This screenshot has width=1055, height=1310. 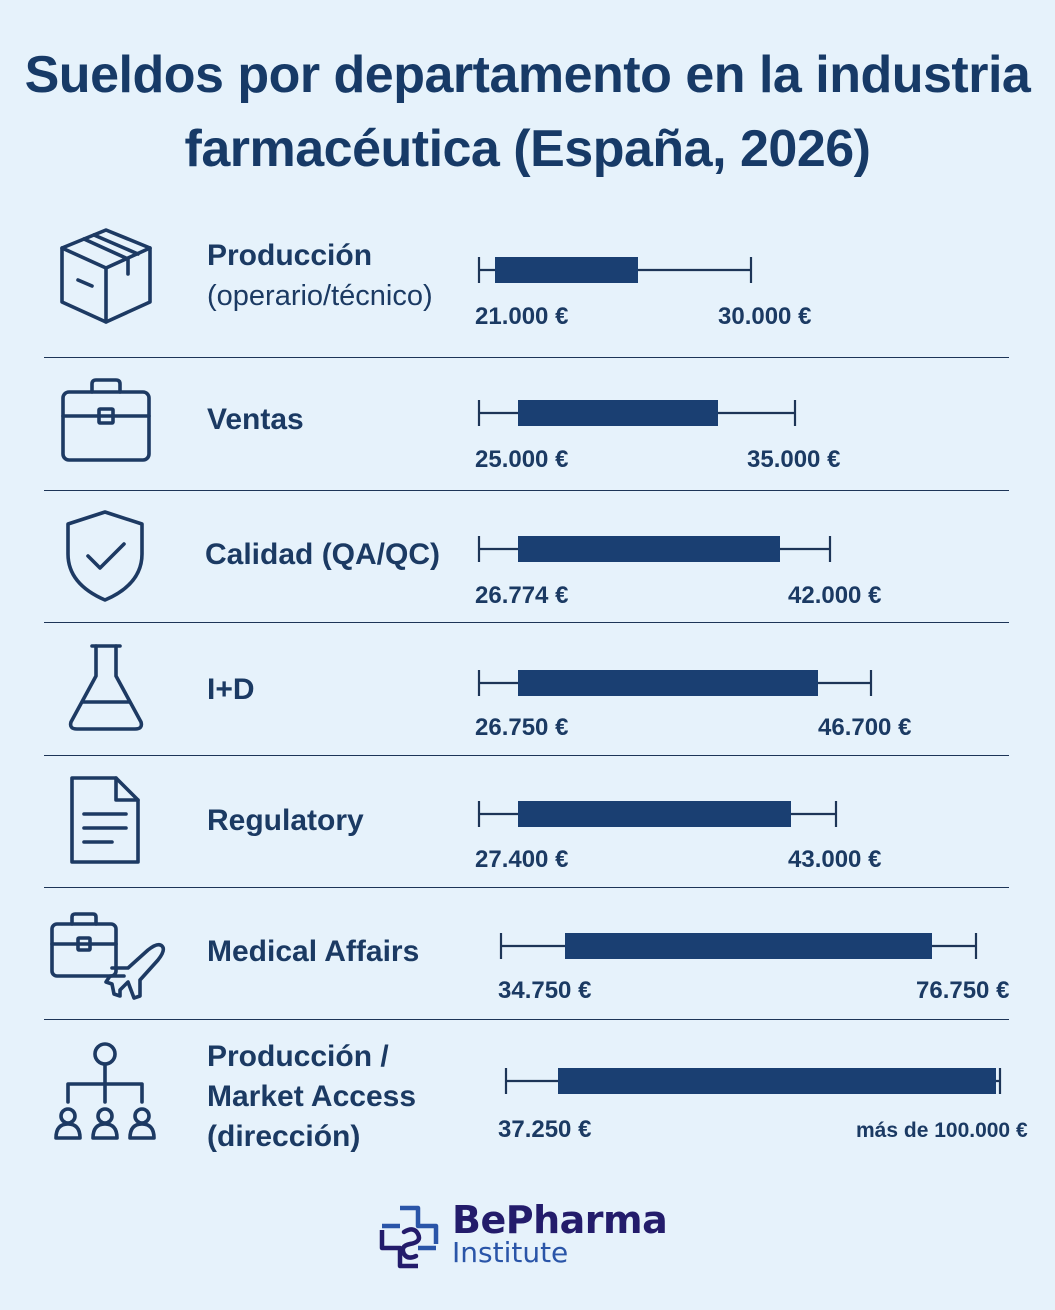 What do you see at coordinates (105, 820) in the screenshot?
I see `document-icon` at bounding box center [105, 820].